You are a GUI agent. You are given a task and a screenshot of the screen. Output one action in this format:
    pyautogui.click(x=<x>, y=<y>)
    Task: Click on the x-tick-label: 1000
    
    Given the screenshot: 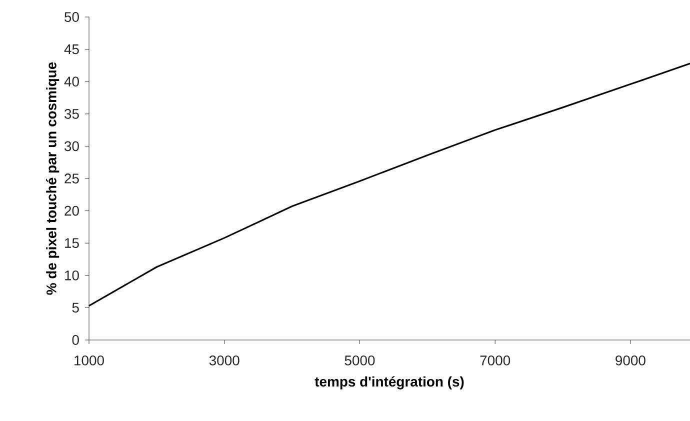 What is the action you would take?
    pyautogui.click(x=89, y=361)
    